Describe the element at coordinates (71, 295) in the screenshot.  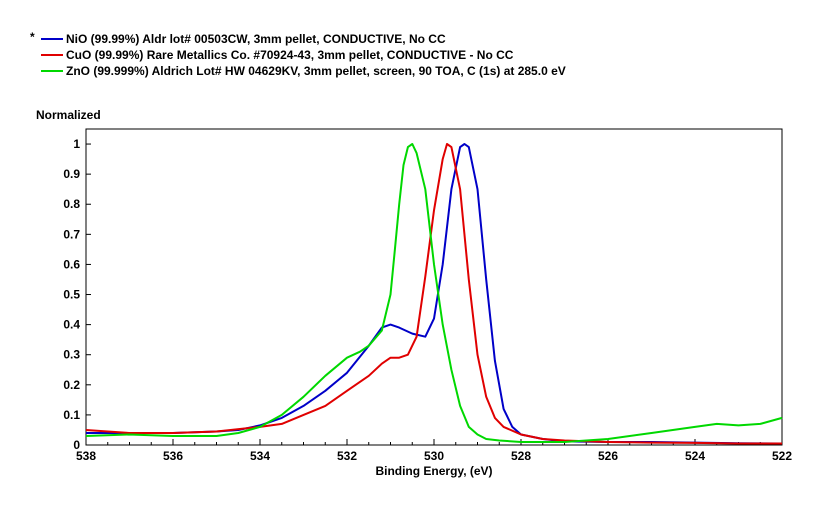
I see `y-tick-label: 0.5` at that location.